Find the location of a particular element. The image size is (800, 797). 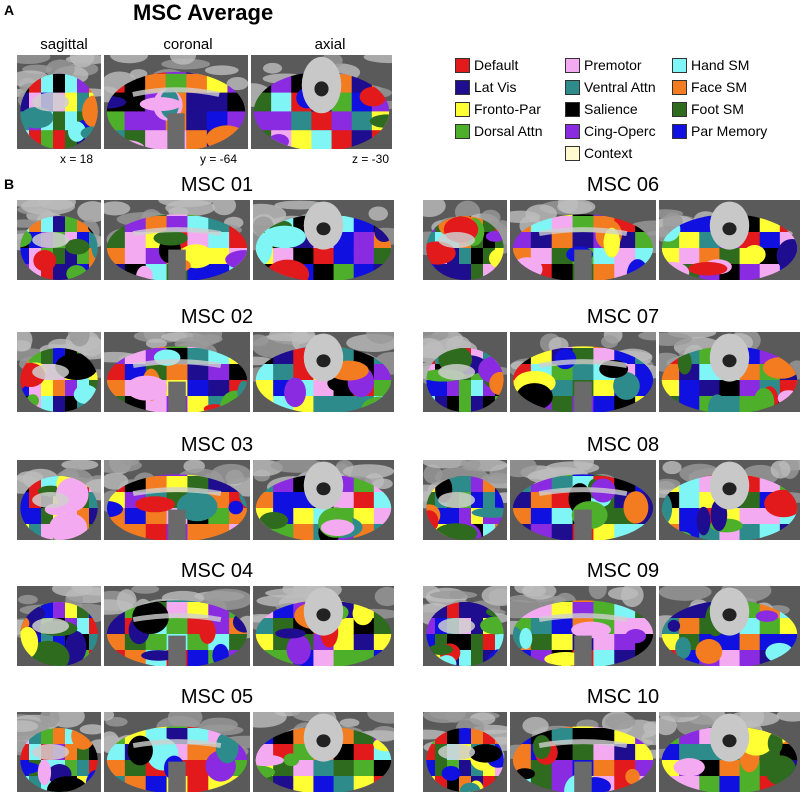

legend-item: Par Memory is located at coordinates (719, 131).